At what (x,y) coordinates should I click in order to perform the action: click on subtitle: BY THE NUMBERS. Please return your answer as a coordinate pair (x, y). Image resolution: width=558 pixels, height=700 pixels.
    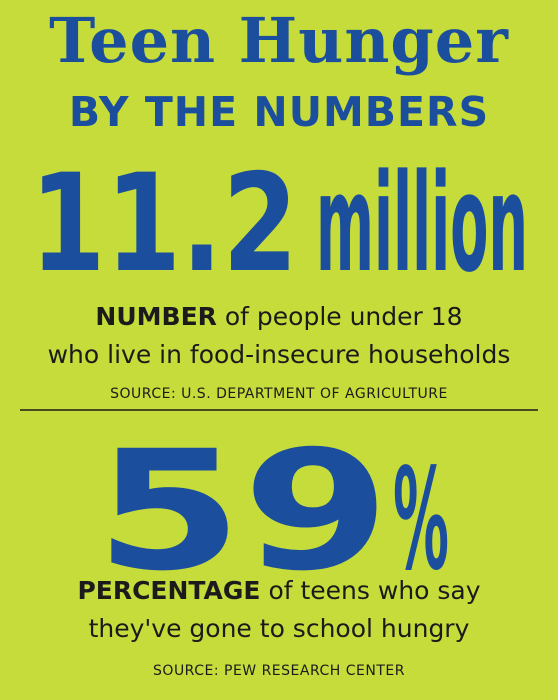
    Looking at the image, I should click on (279, 112).